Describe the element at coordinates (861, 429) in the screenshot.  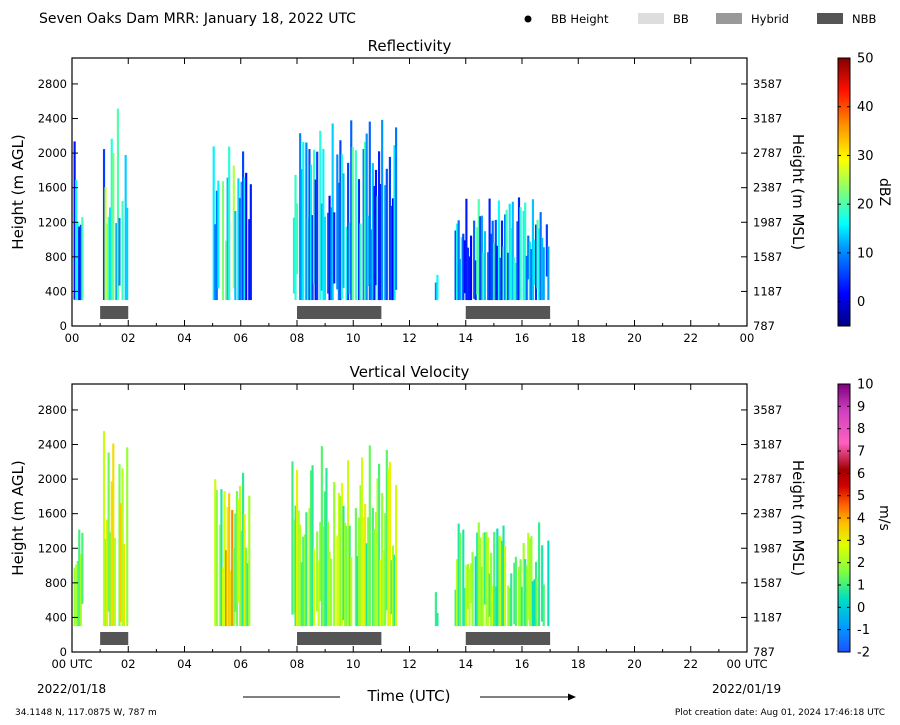
I see `colorbar-tick-label: 8` at that location.